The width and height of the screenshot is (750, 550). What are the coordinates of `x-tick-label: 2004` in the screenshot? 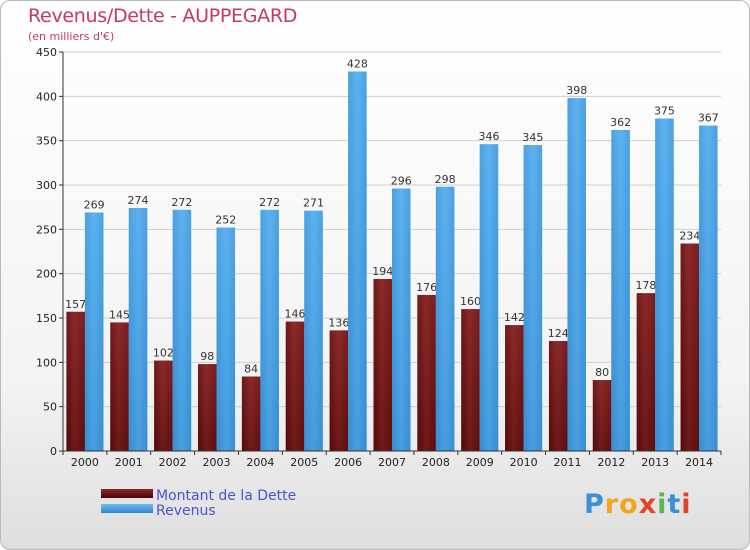 It's located at (260, 462).